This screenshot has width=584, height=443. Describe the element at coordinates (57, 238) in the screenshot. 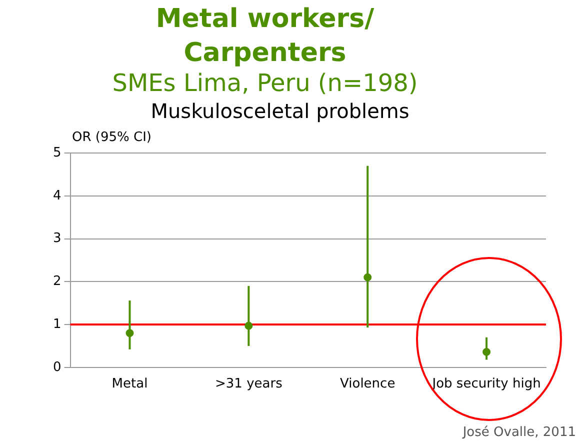

I see `y-tick-label: 3` at that location.